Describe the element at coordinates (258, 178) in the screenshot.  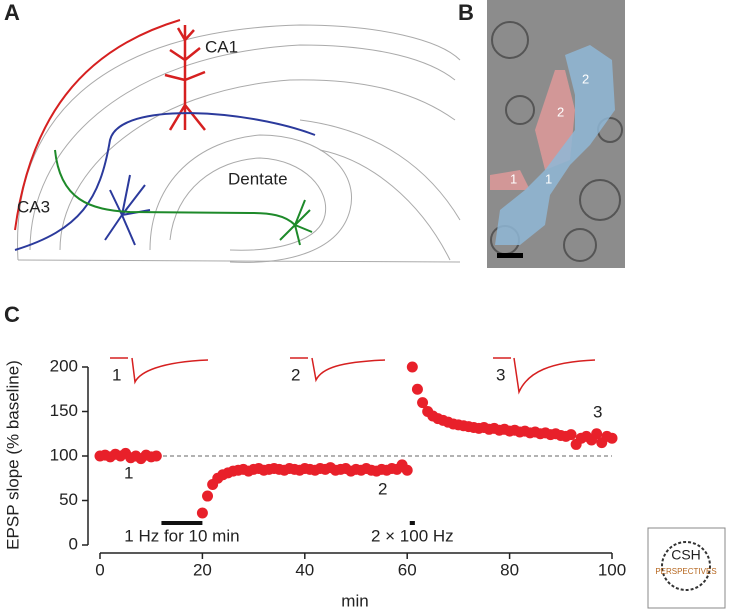
I see `region-label: Dentate` at that location.